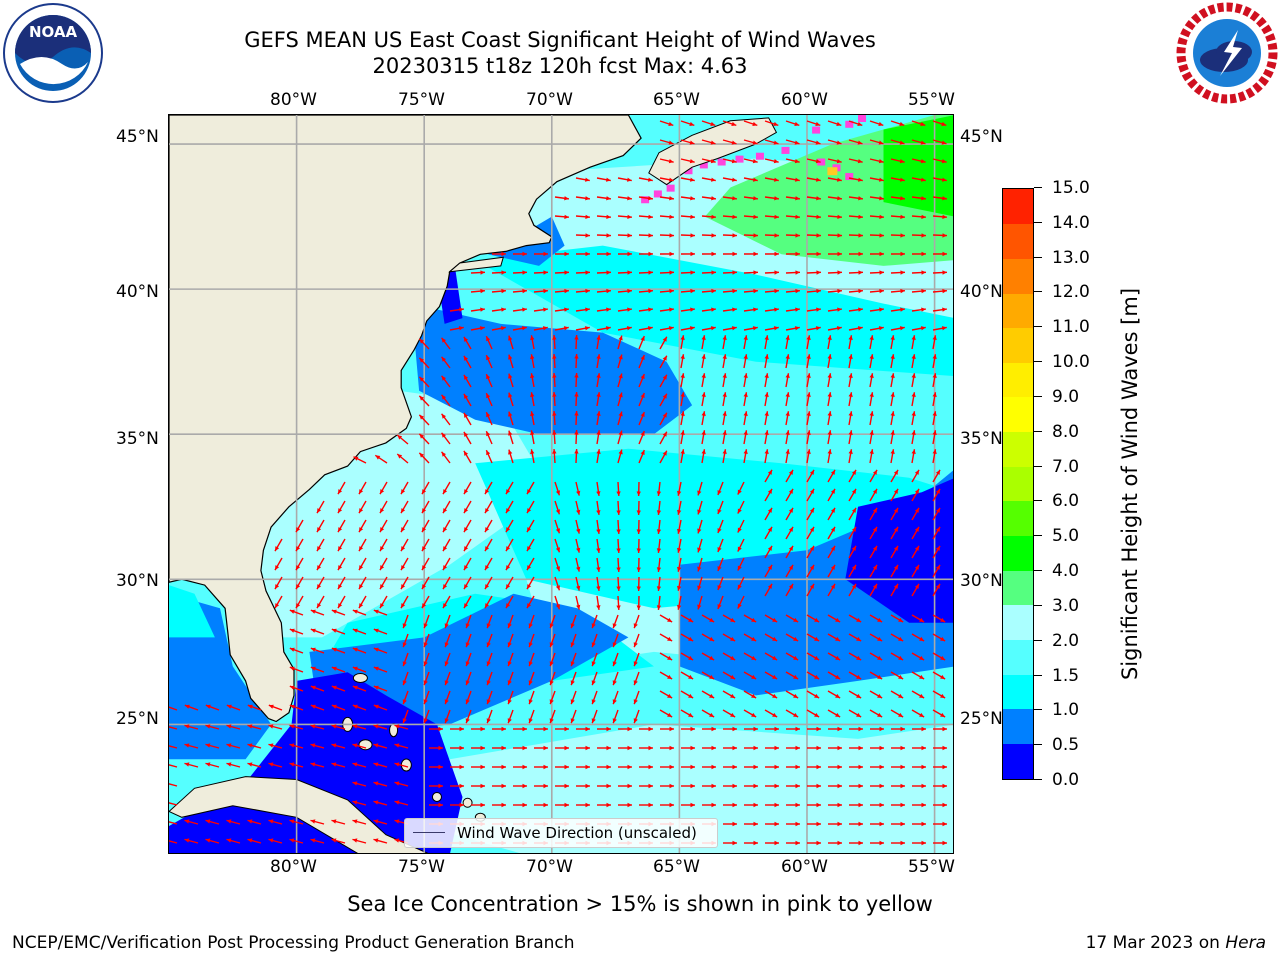 The image size is (1280, 960). What do you see at coordinates (1071, 257) in the screenshot?
I see `colorbar-tick-label: 13.0` at bounding box center [1071, 257].